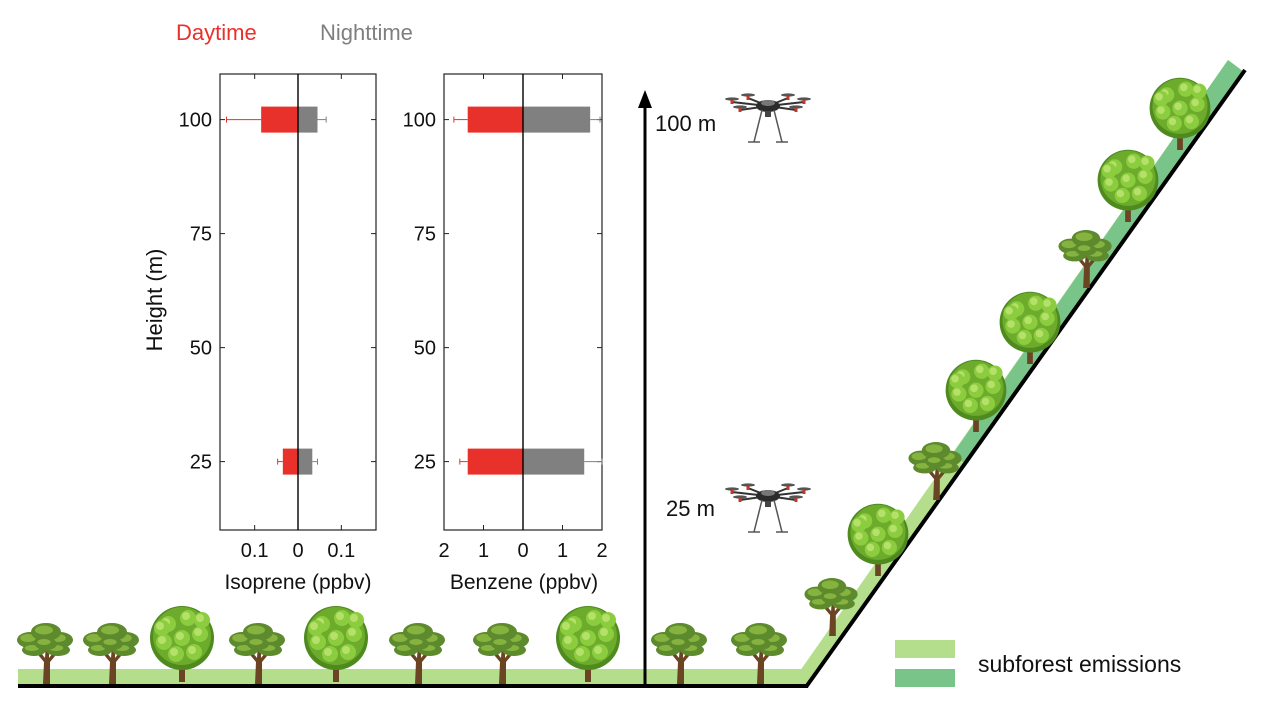 The image size is (1266, 712). I want to click on isoprene-x-ticks: 0.1 0 0.1, so click(298, 318).